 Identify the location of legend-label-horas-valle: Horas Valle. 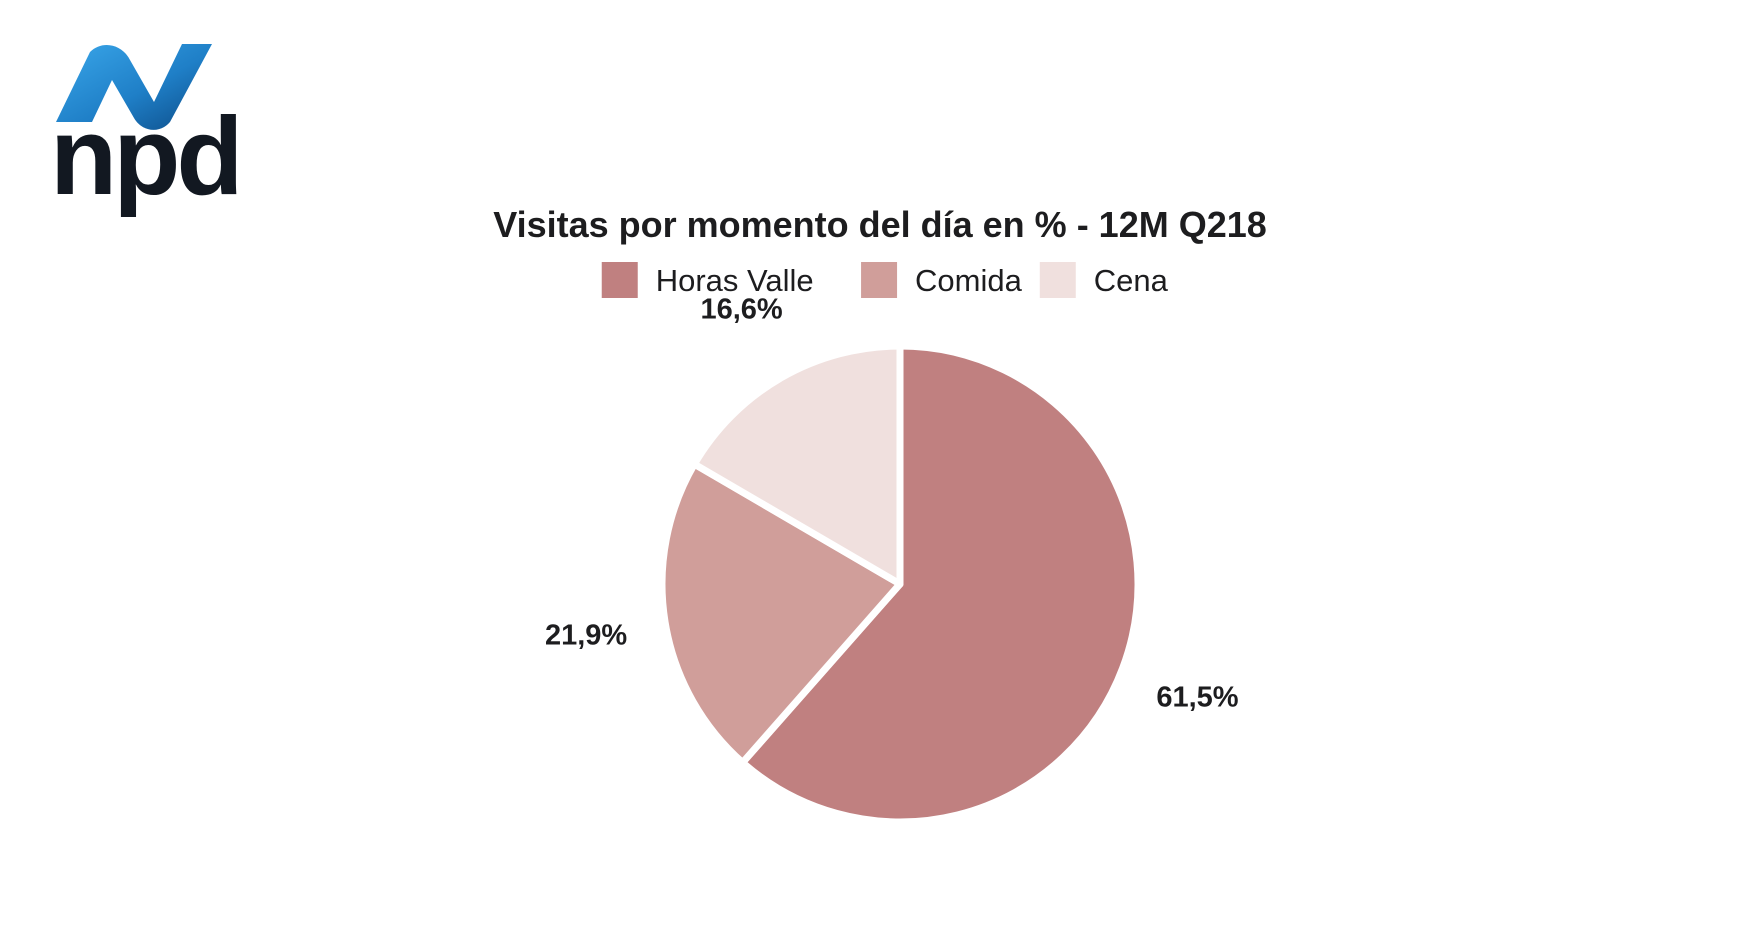
(735, 280).